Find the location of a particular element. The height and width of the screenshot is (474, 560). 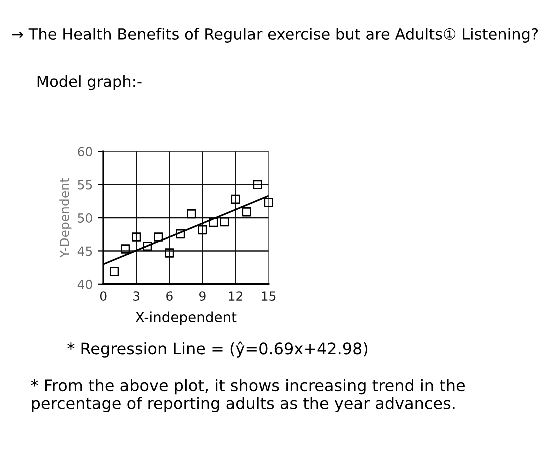

y-tick-label: 45 is located at coordinates (85, 251).